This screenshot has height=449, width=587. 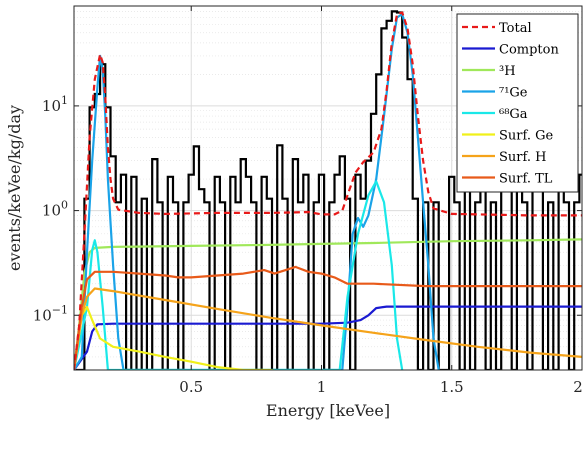 What do you see at coordinates (50, 313) in the screenshot?
I see `y-tick-label: 10⁻¹` at bounding box center [50, 313].